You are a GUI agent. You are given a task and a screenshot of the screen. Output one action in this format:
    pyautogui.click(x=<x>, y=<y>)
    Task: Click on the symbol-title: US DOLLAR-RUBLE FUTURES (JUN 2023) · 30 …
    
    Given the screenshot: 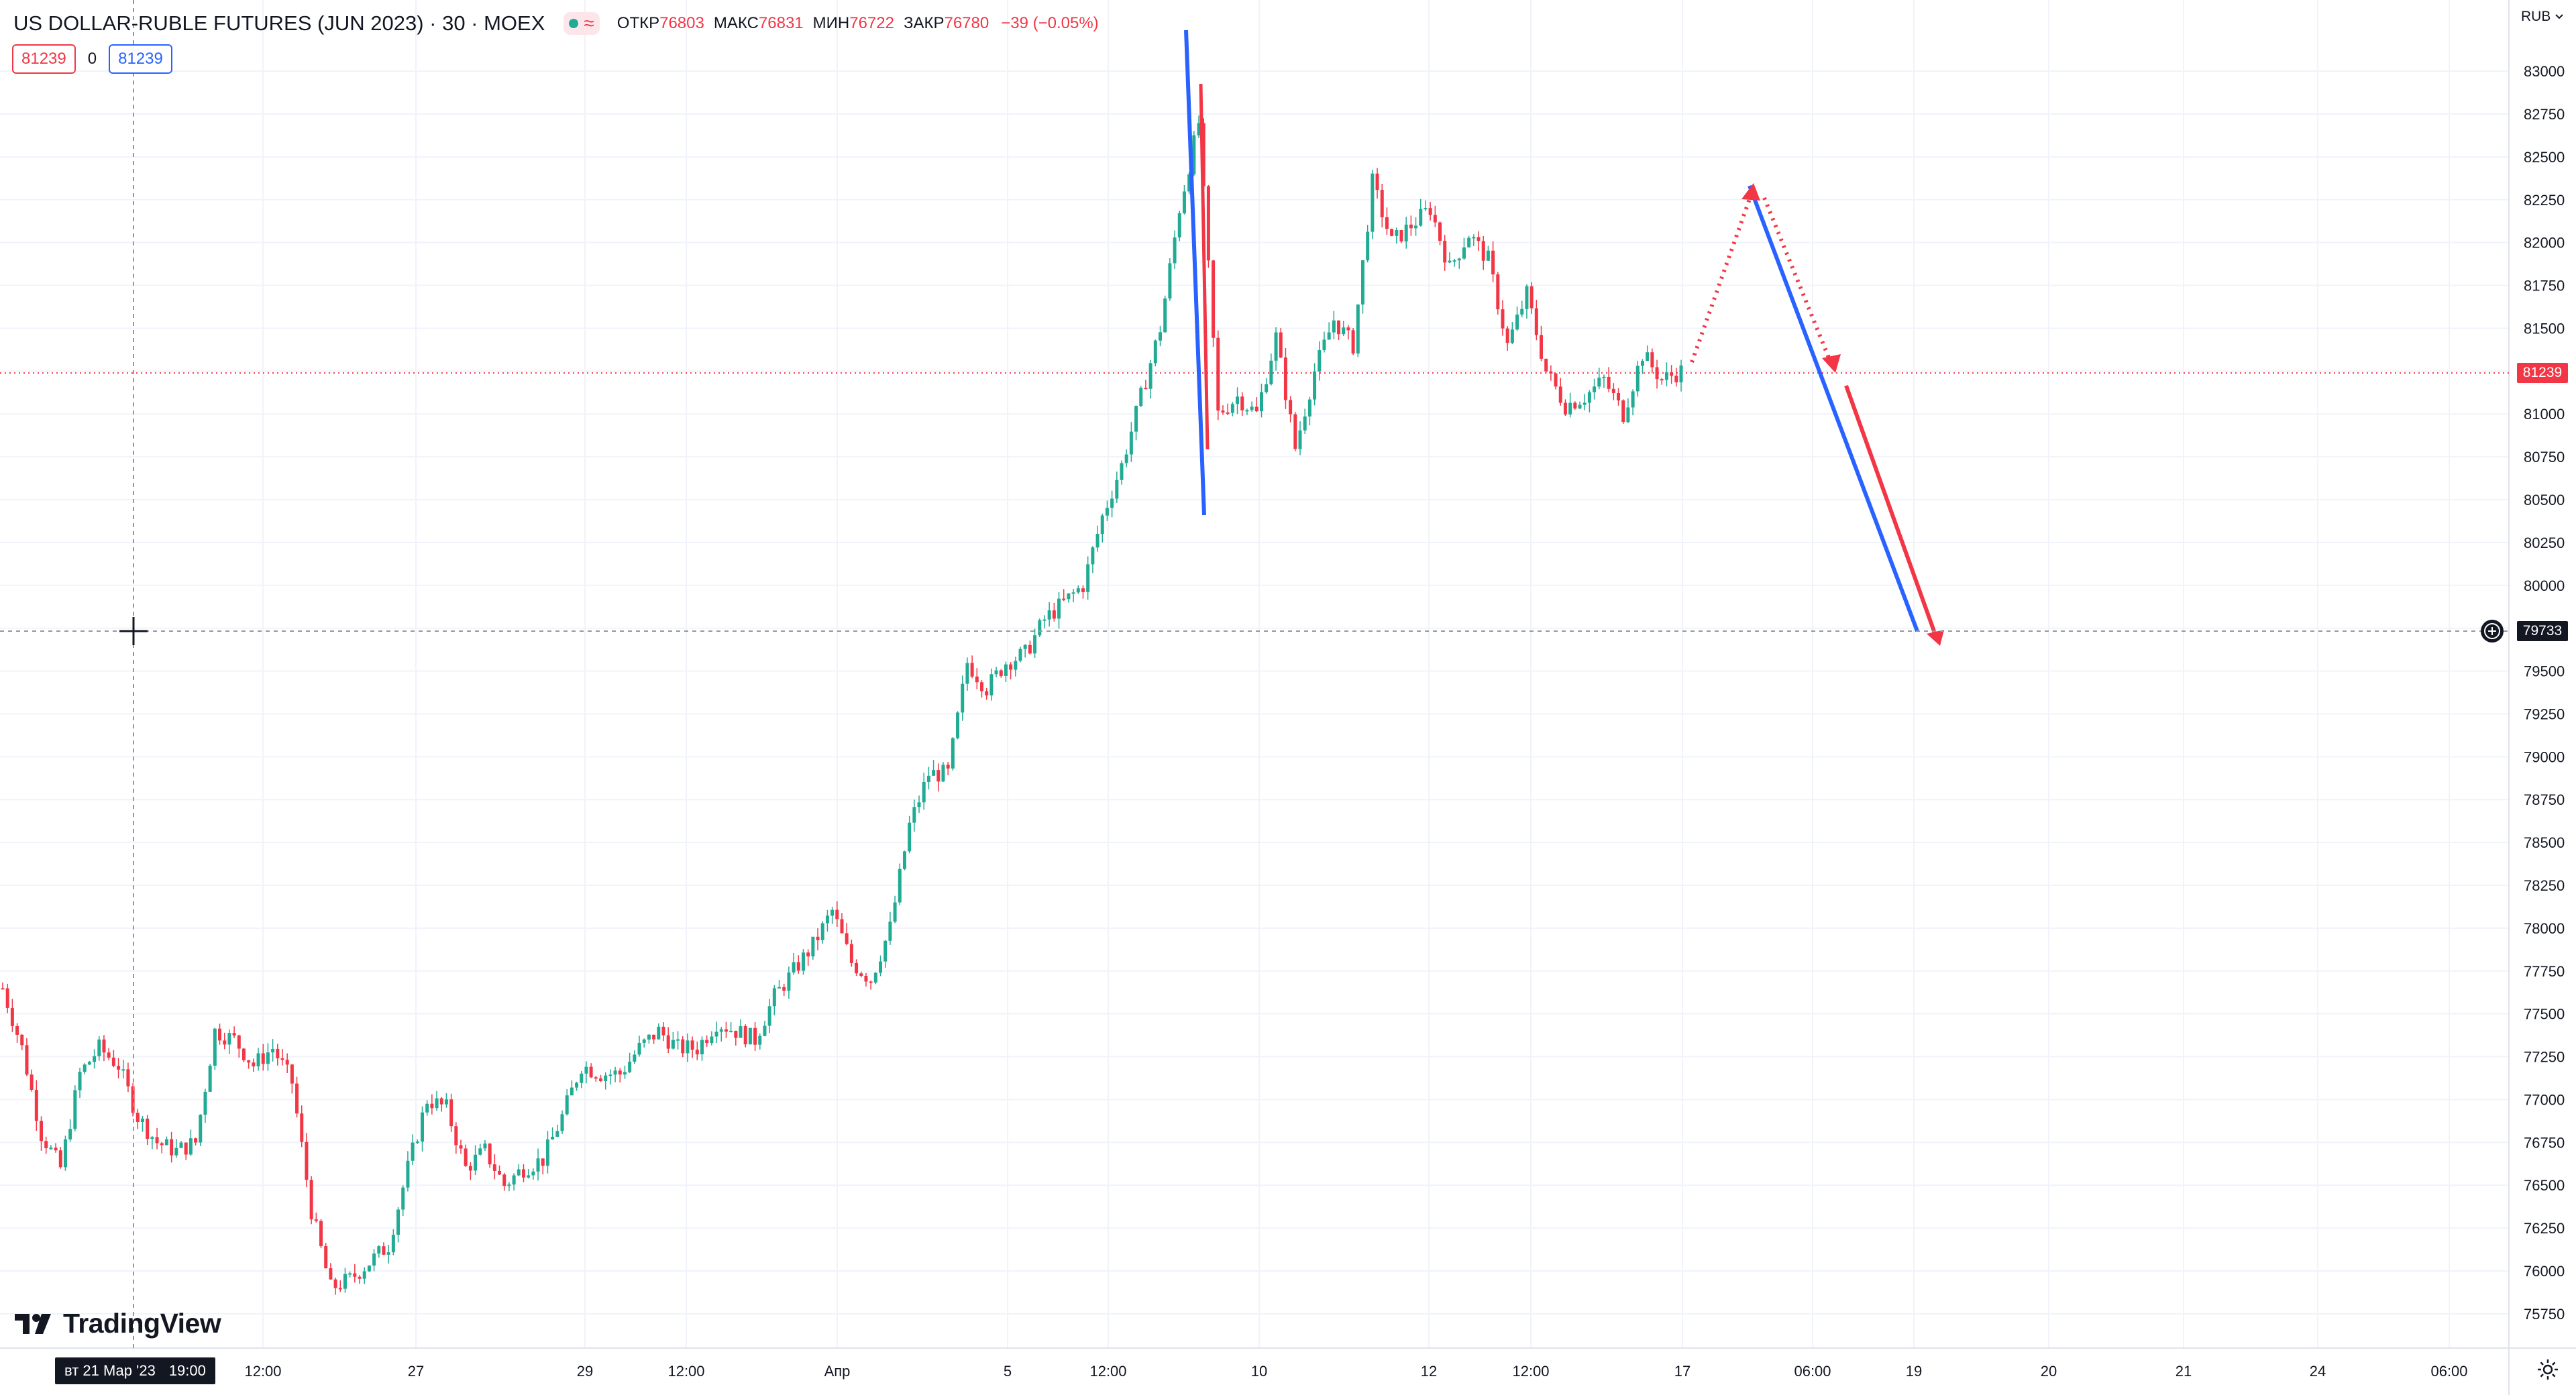 What is the action you would take?
    pyautogui.click(x=279, y=23)
    